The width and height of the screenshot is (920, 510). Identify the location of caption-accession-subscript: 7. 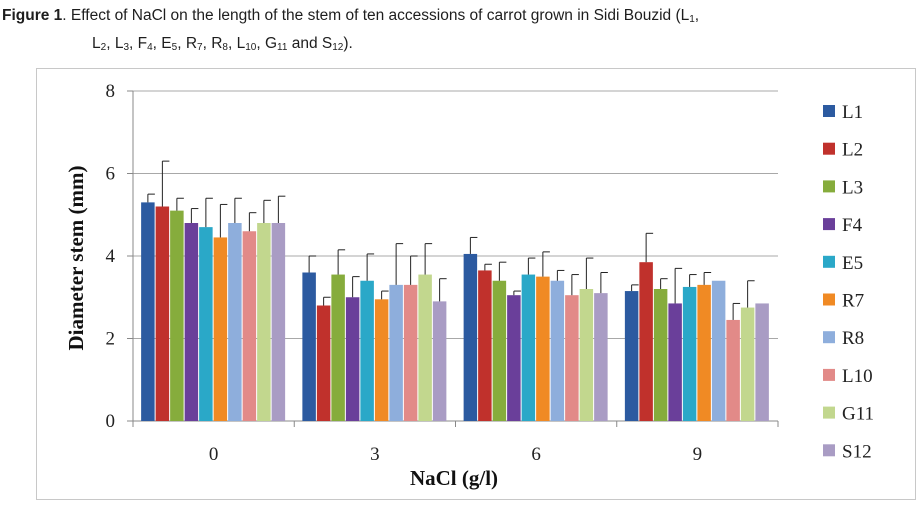
(200, 47).